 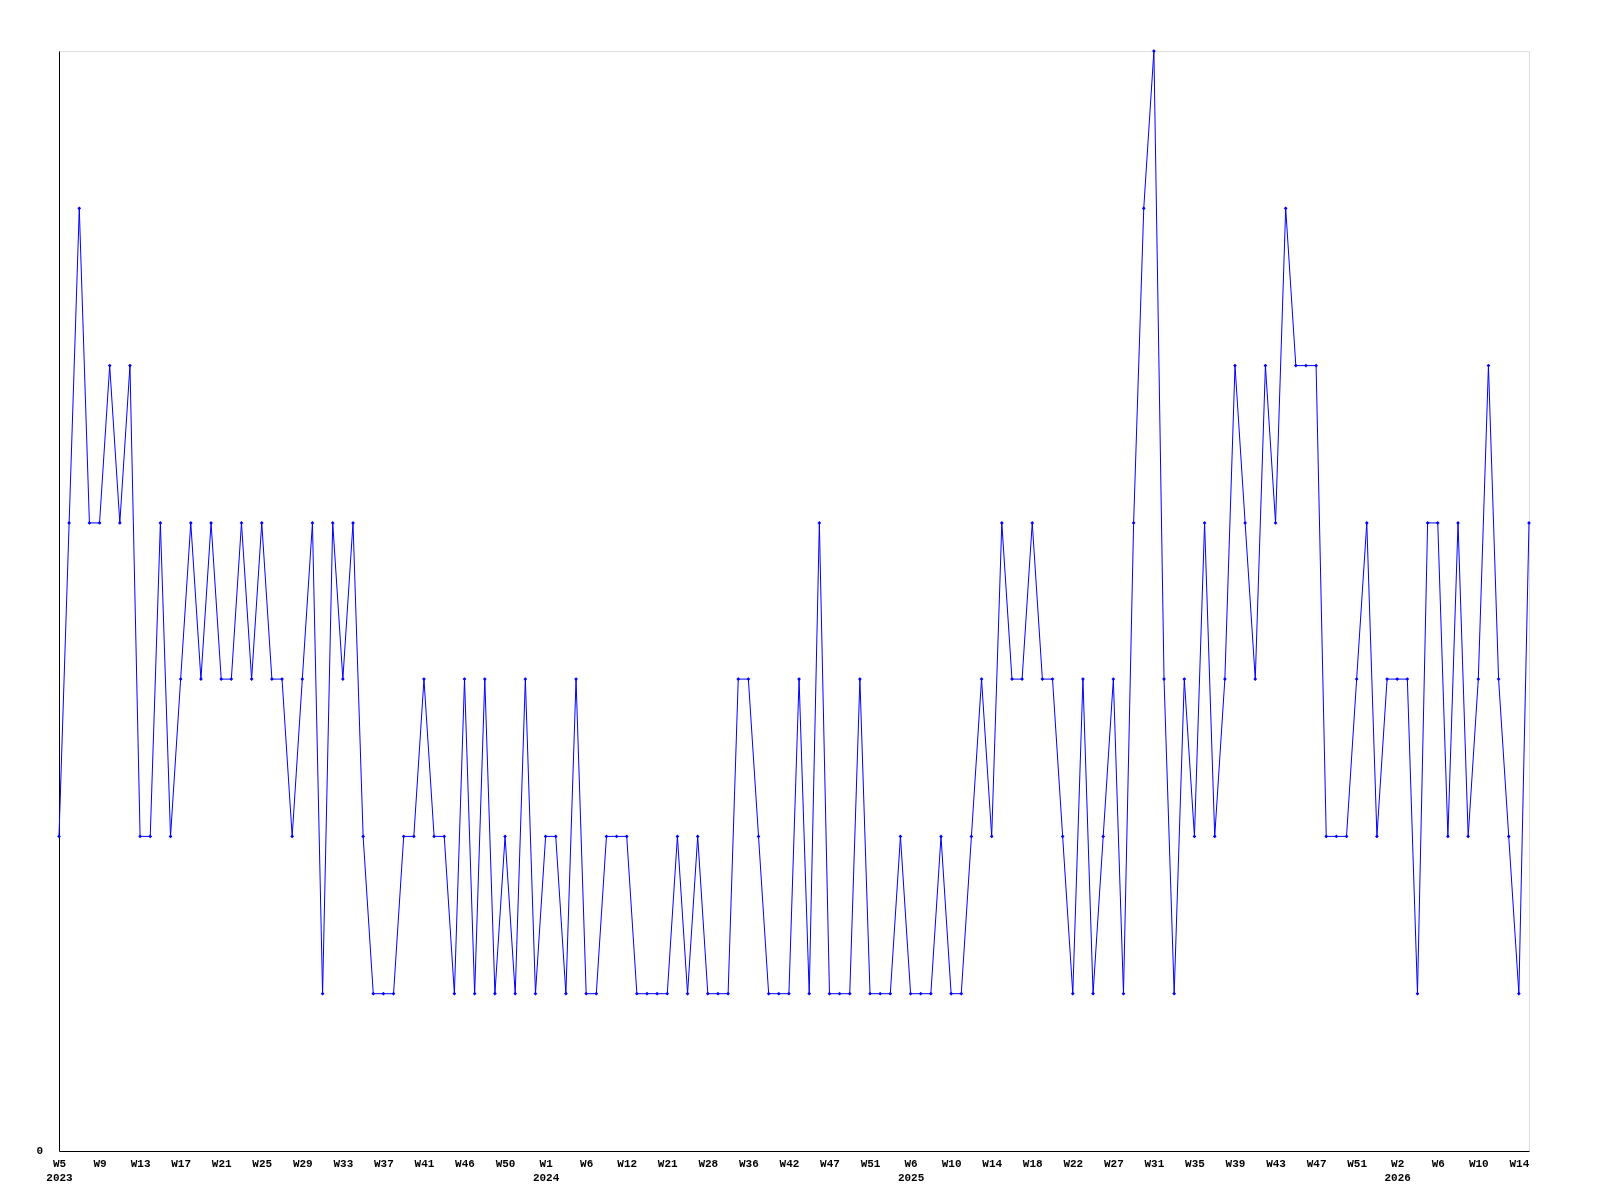 What do you see at coordinates (1397, 1170) in the screenshot?
I see `x-tick-label: W2 2026` at bounding box center [1397, 1170].